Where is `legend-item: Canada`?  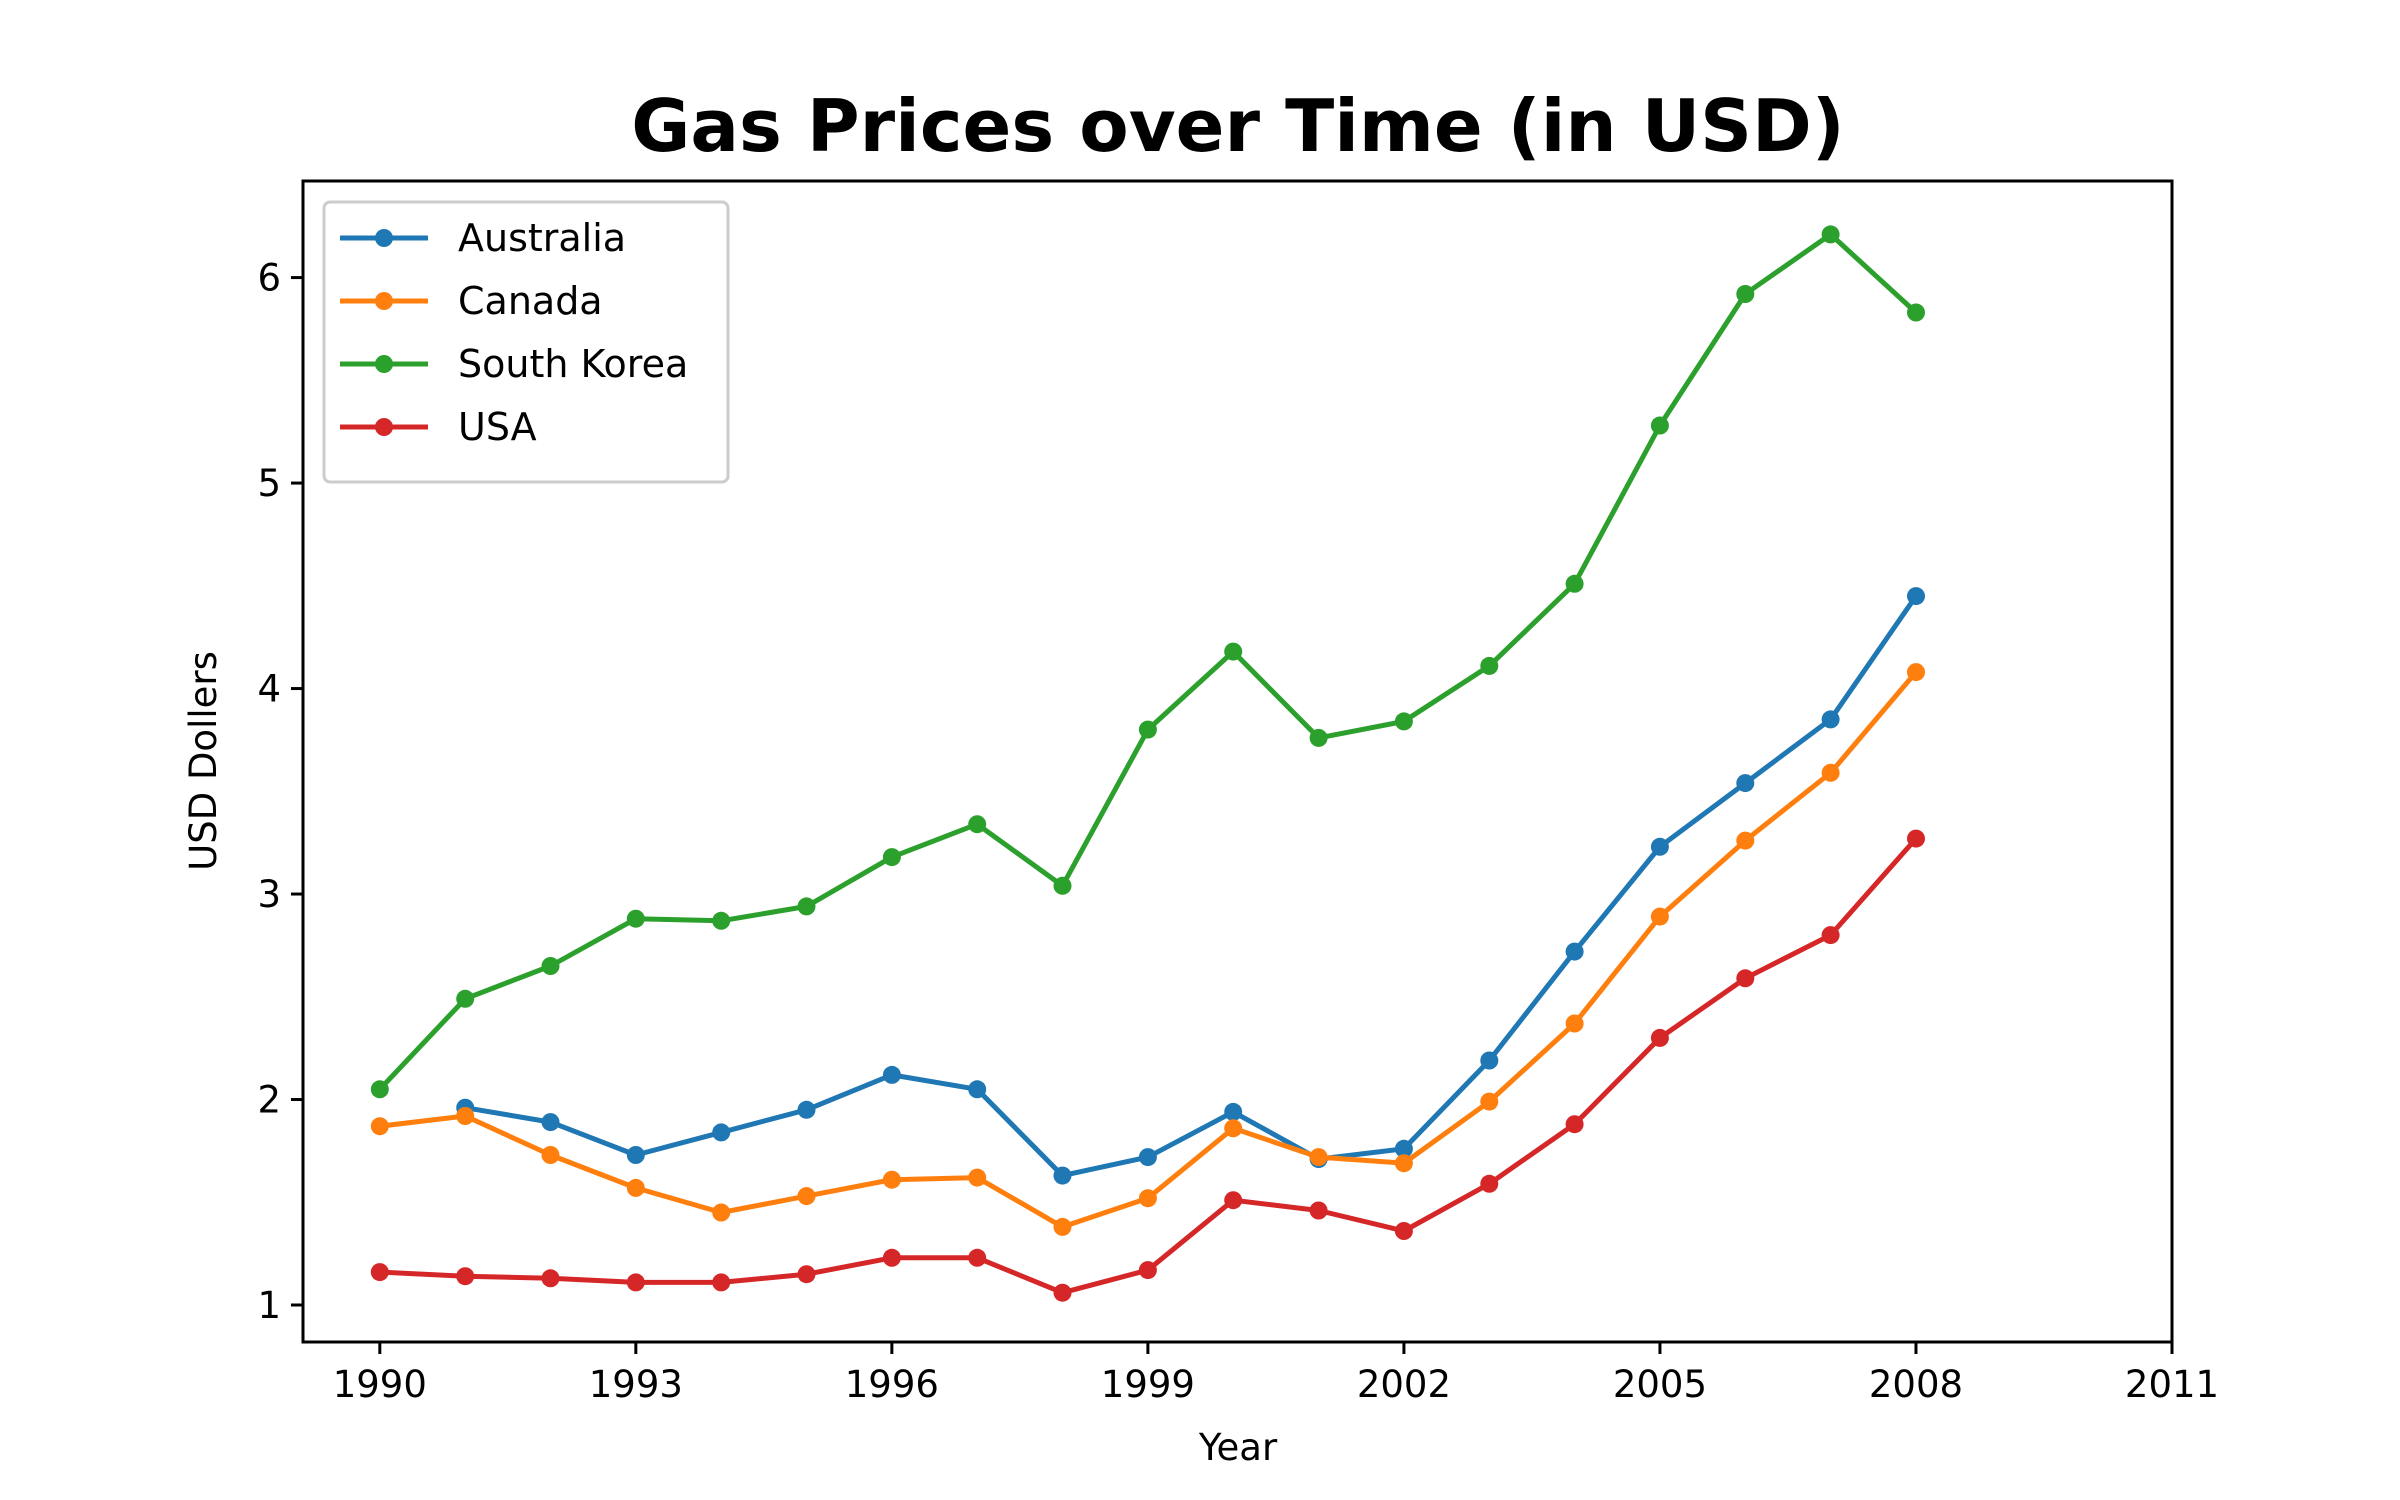
legend-item: Canada is located at coordinates (471, 301).